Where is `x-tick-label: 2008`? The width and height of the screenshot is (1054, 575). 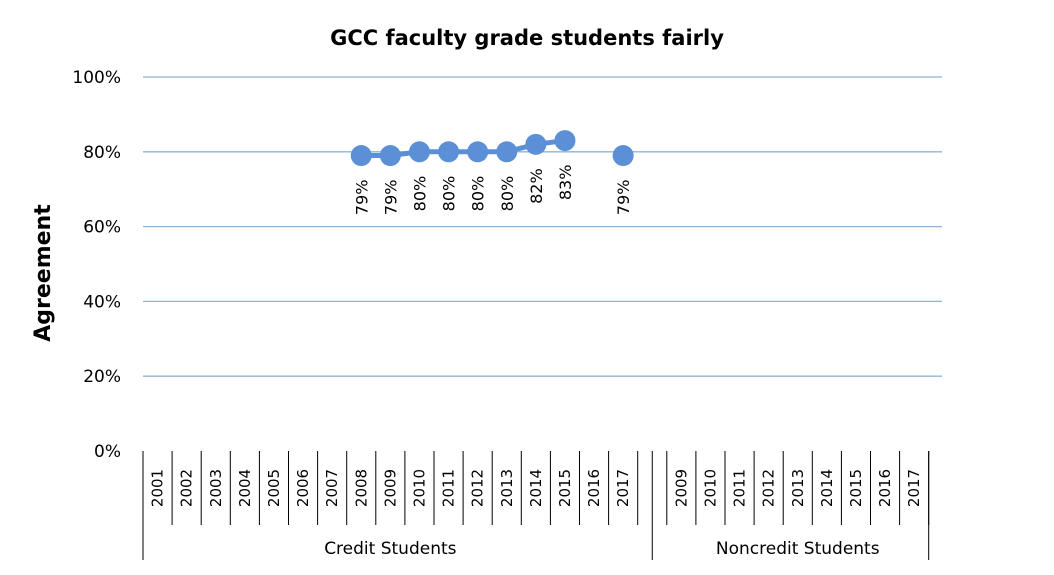
x-tick-label: 2008 is located at coordinates (361, 488).